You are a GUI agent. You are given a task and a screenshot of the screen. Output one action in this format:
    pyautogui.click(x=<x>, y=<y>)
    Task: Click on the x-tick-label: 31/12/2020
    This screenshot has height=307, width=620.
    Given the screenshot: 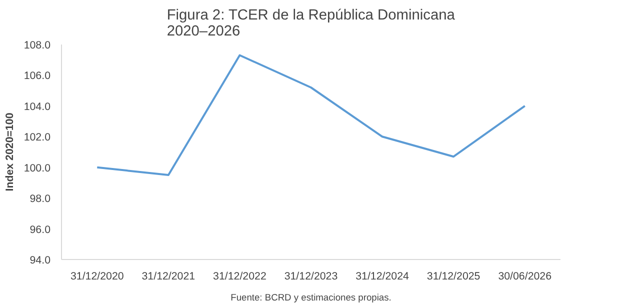 What is the action you would take?
    pyautogui.click(x=97, y=276)
    